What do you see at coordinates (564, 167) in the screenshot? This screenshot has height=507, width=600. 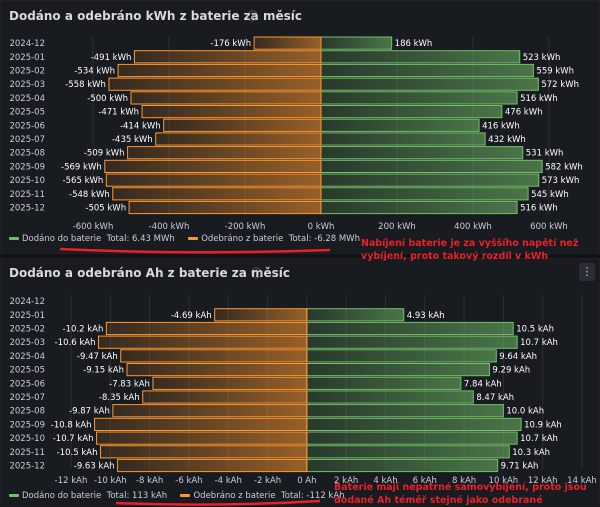 I see `bar-value-label: 582 kWh` at bounding box center [564, 167].